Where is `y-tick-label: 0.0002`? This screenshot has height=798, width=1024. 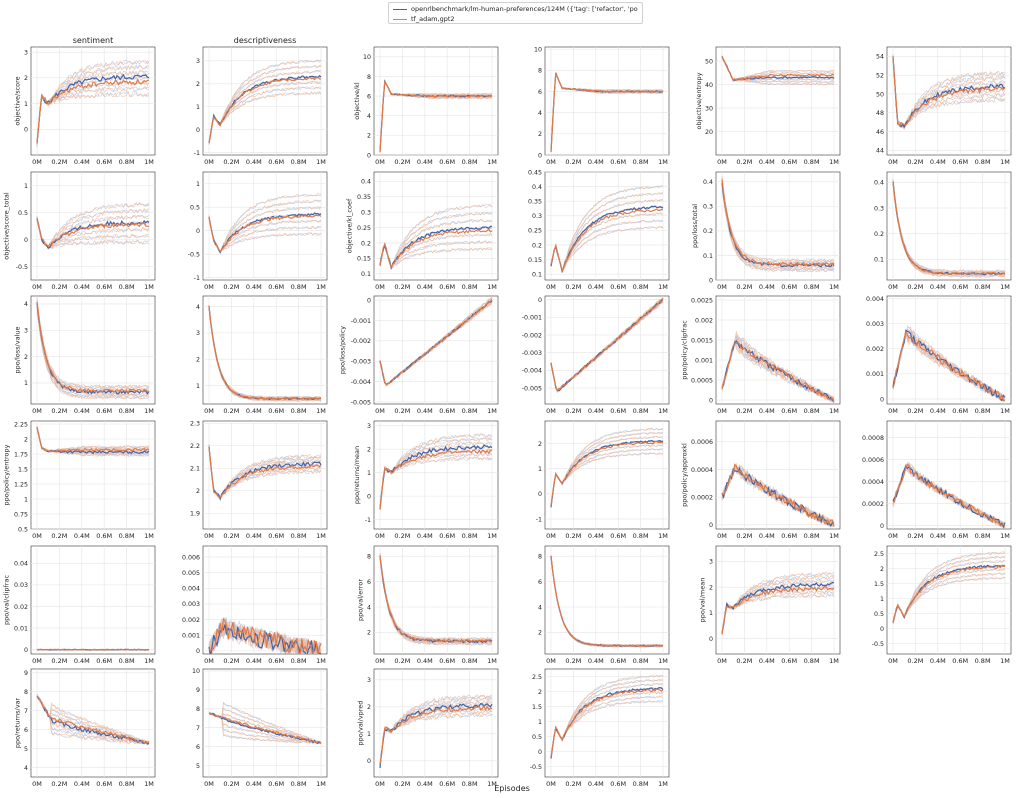 y-tick-label: 0.0002 is located at coordinates (702, 497).